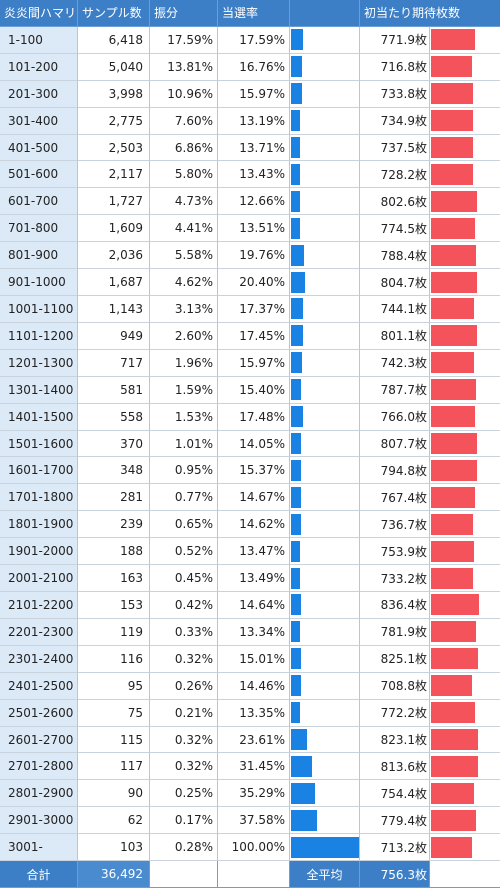  I want to click on table-row: 1501-1600 370 1.01% 14.05% 807.7枚, so click(250, 444).